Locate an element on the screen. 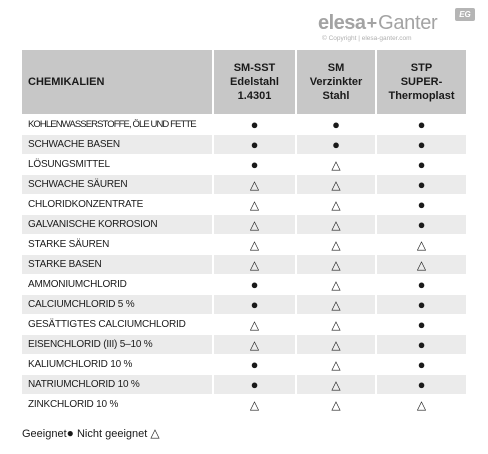  header-stp: STP SUPER- Thermoplast is located at coordinates (420, 82).